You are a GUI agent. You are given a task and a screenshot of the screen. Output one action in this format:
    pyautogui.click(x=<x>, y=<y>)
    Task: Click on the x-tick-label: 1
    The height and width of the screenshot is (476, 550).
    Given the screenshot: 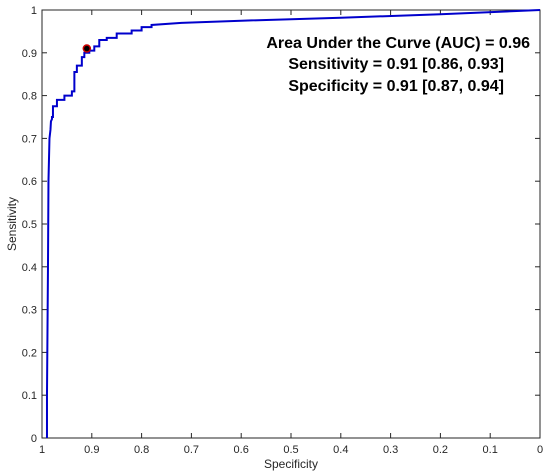 What is the action you would take?
    pyautogui.click(x=42, y=450)
    